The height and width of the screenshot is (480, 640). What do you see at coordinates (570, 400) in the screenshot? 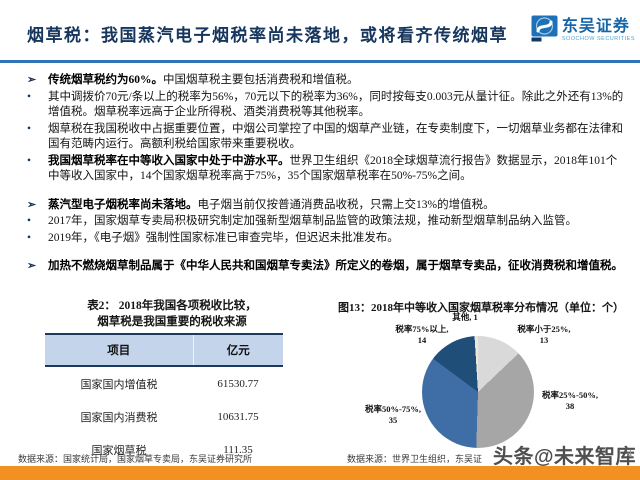
I see `pie-label-25-50: 税率25%-50%, 38` at bounding box center [570, 400].